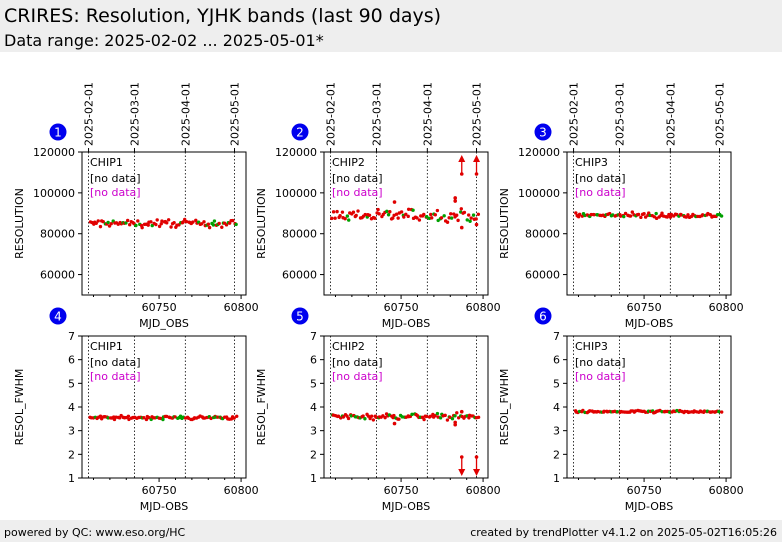 Image resolution: width=782 pixels, height=542 pixels. I want to click on y-tick-label: 80000, so click(542, 234).